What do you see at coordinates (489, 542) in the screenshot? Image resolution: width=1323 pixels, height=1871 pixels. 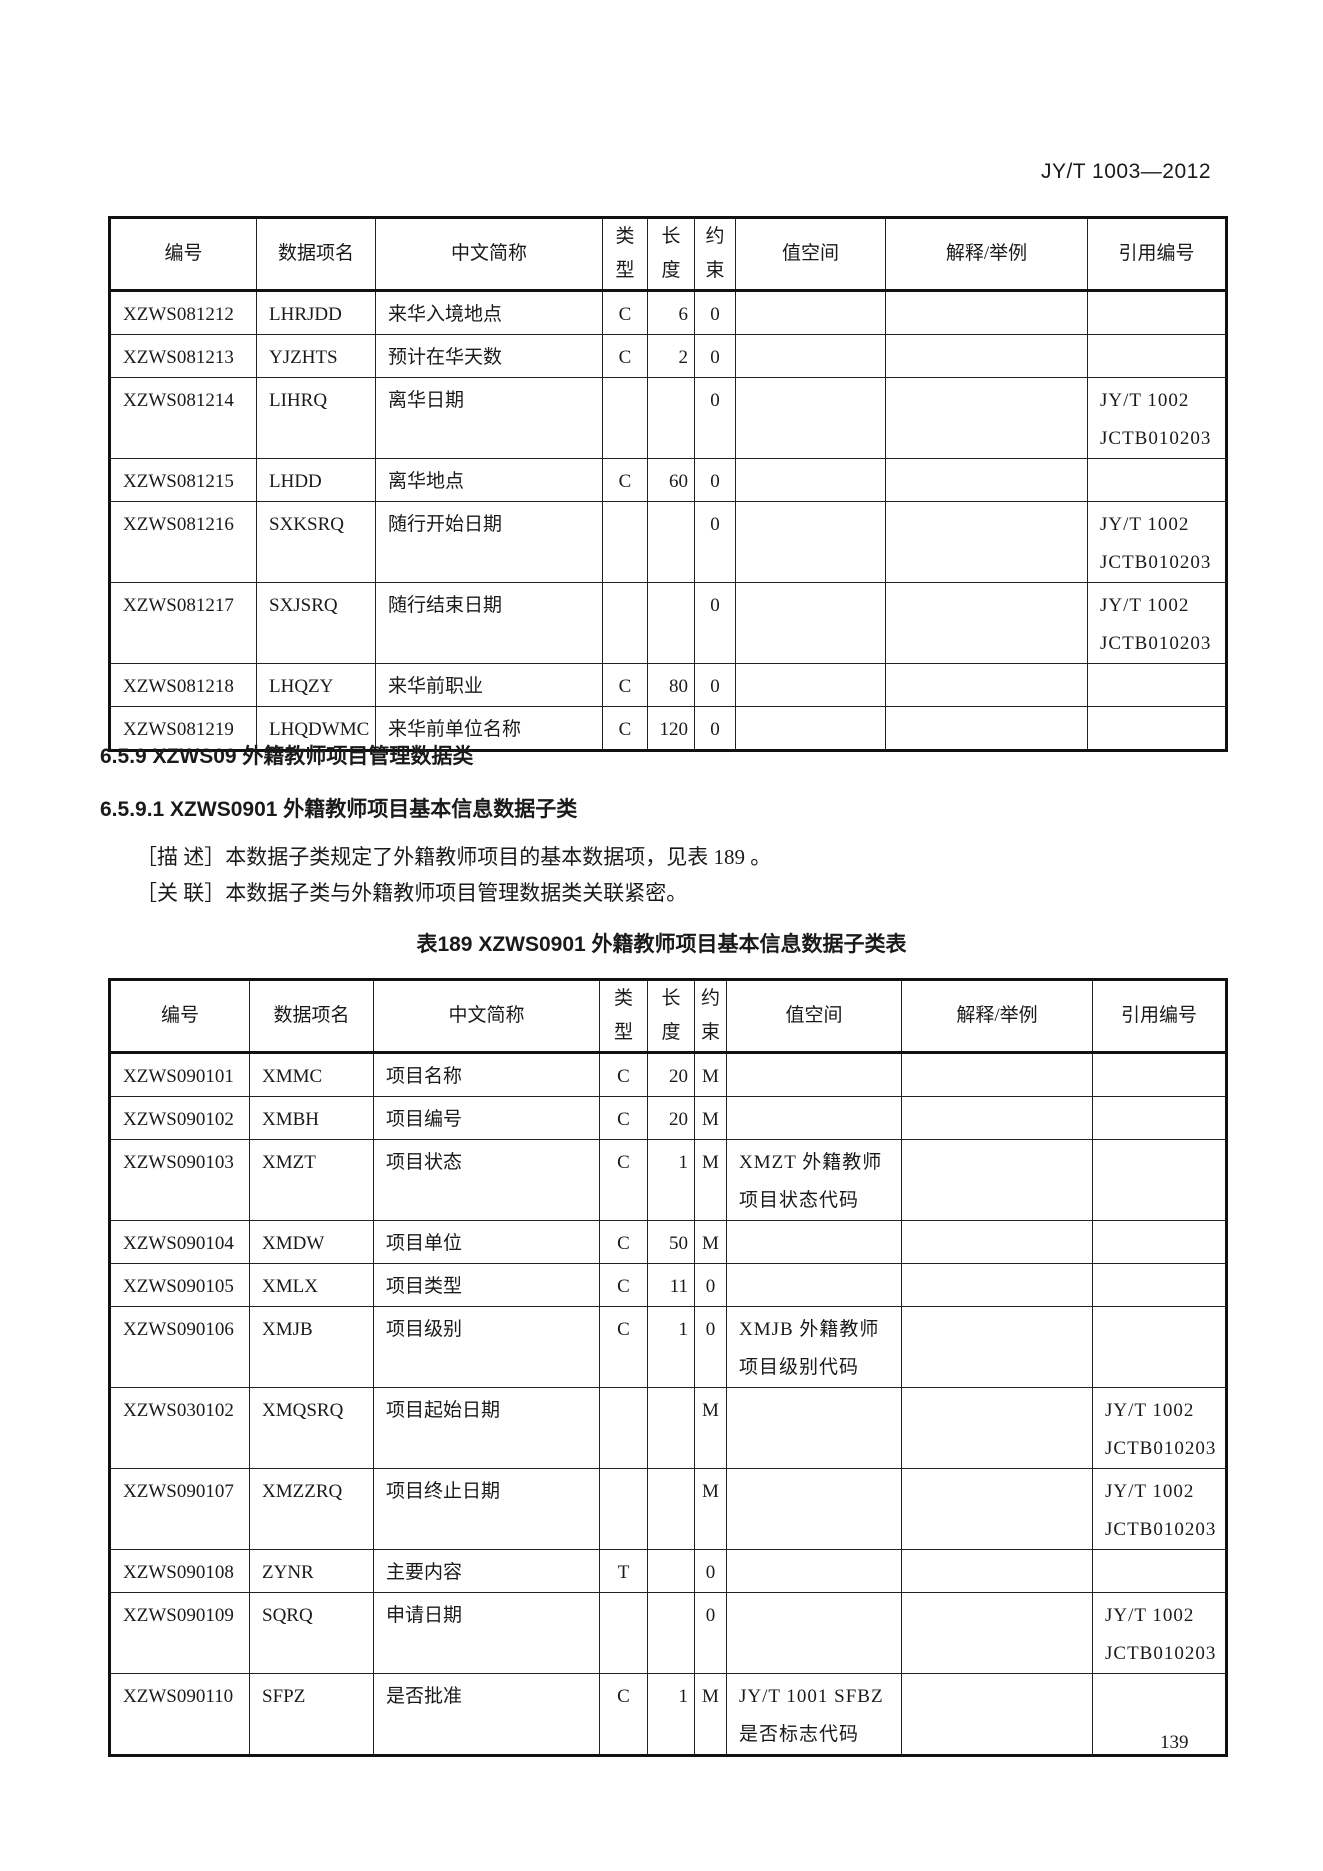 I see `chinese-name-cell: 随行开始日期` at bounding box center [489, 542].